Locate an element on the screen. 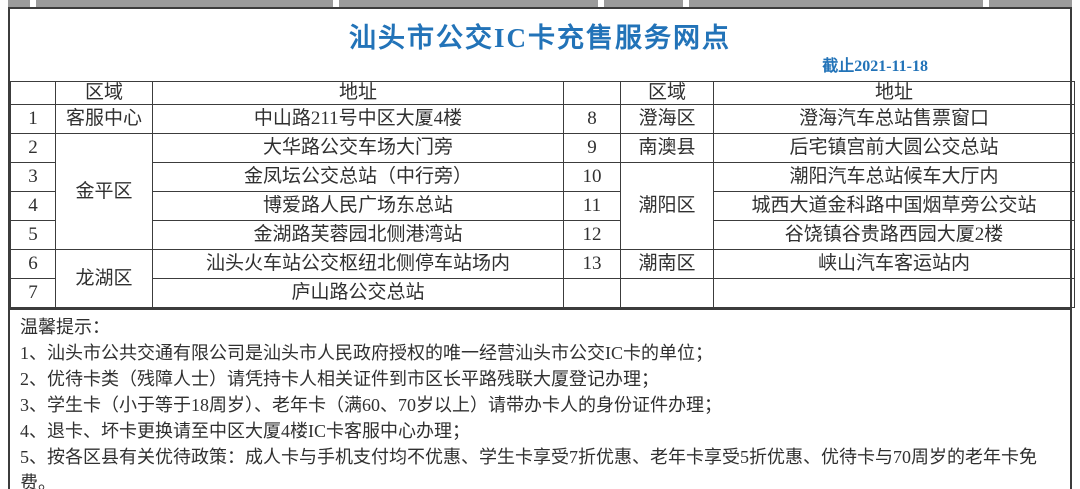  region-cell: 南澳县 is located at coordinates (667, 148).